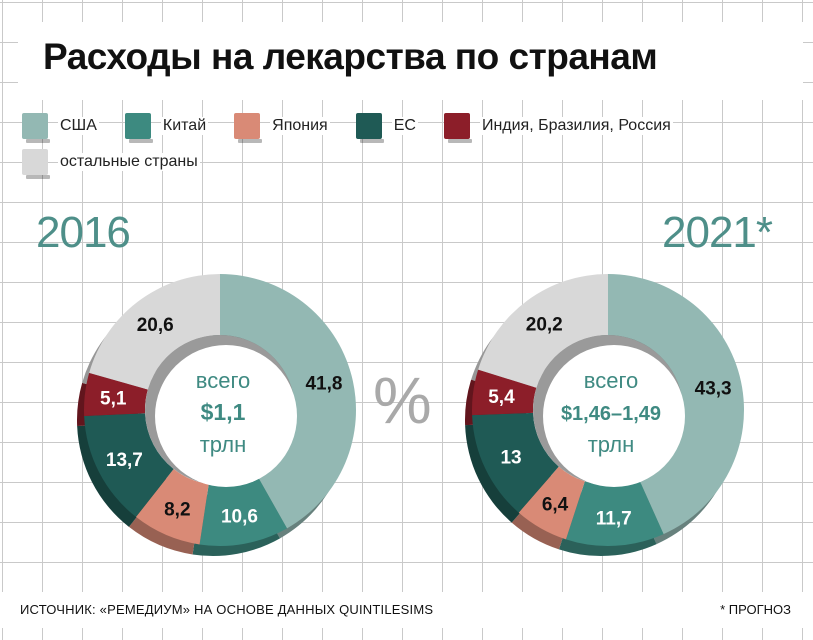 This screenshot has width=813, height=640. Describe the element at coordinates (614, 518) in the screenshot. I see `donut-value-label-china: 11,7` at that location.